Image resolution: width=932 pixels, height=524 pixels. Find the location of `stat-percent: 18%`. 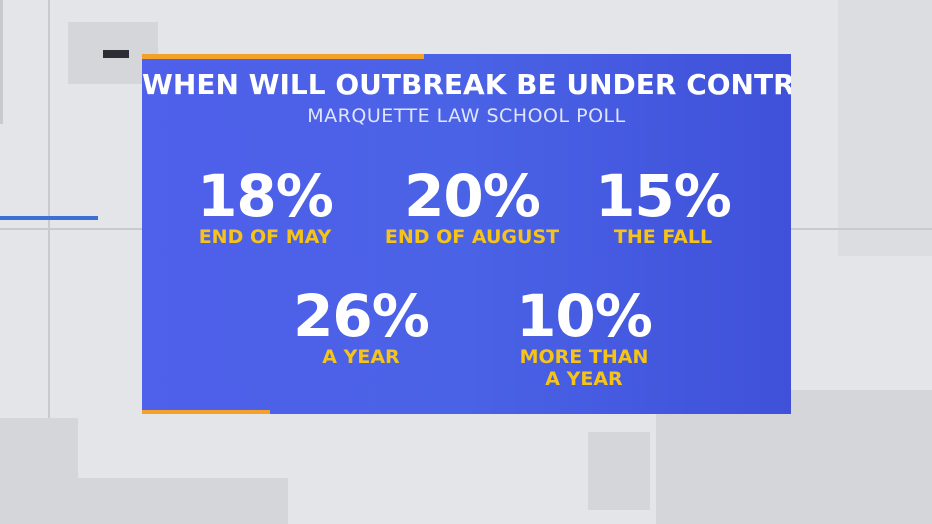

stat-percent: 18% is located at coordinates (265, 196).